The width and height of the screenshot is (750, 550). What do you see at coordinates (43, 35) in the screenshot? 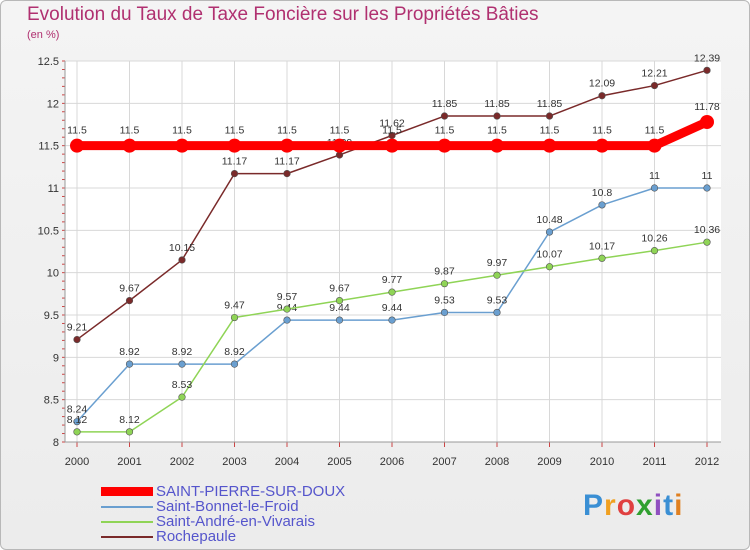
I see `y-axis-unit-label: (en %)` at bounding box center [43, 35].